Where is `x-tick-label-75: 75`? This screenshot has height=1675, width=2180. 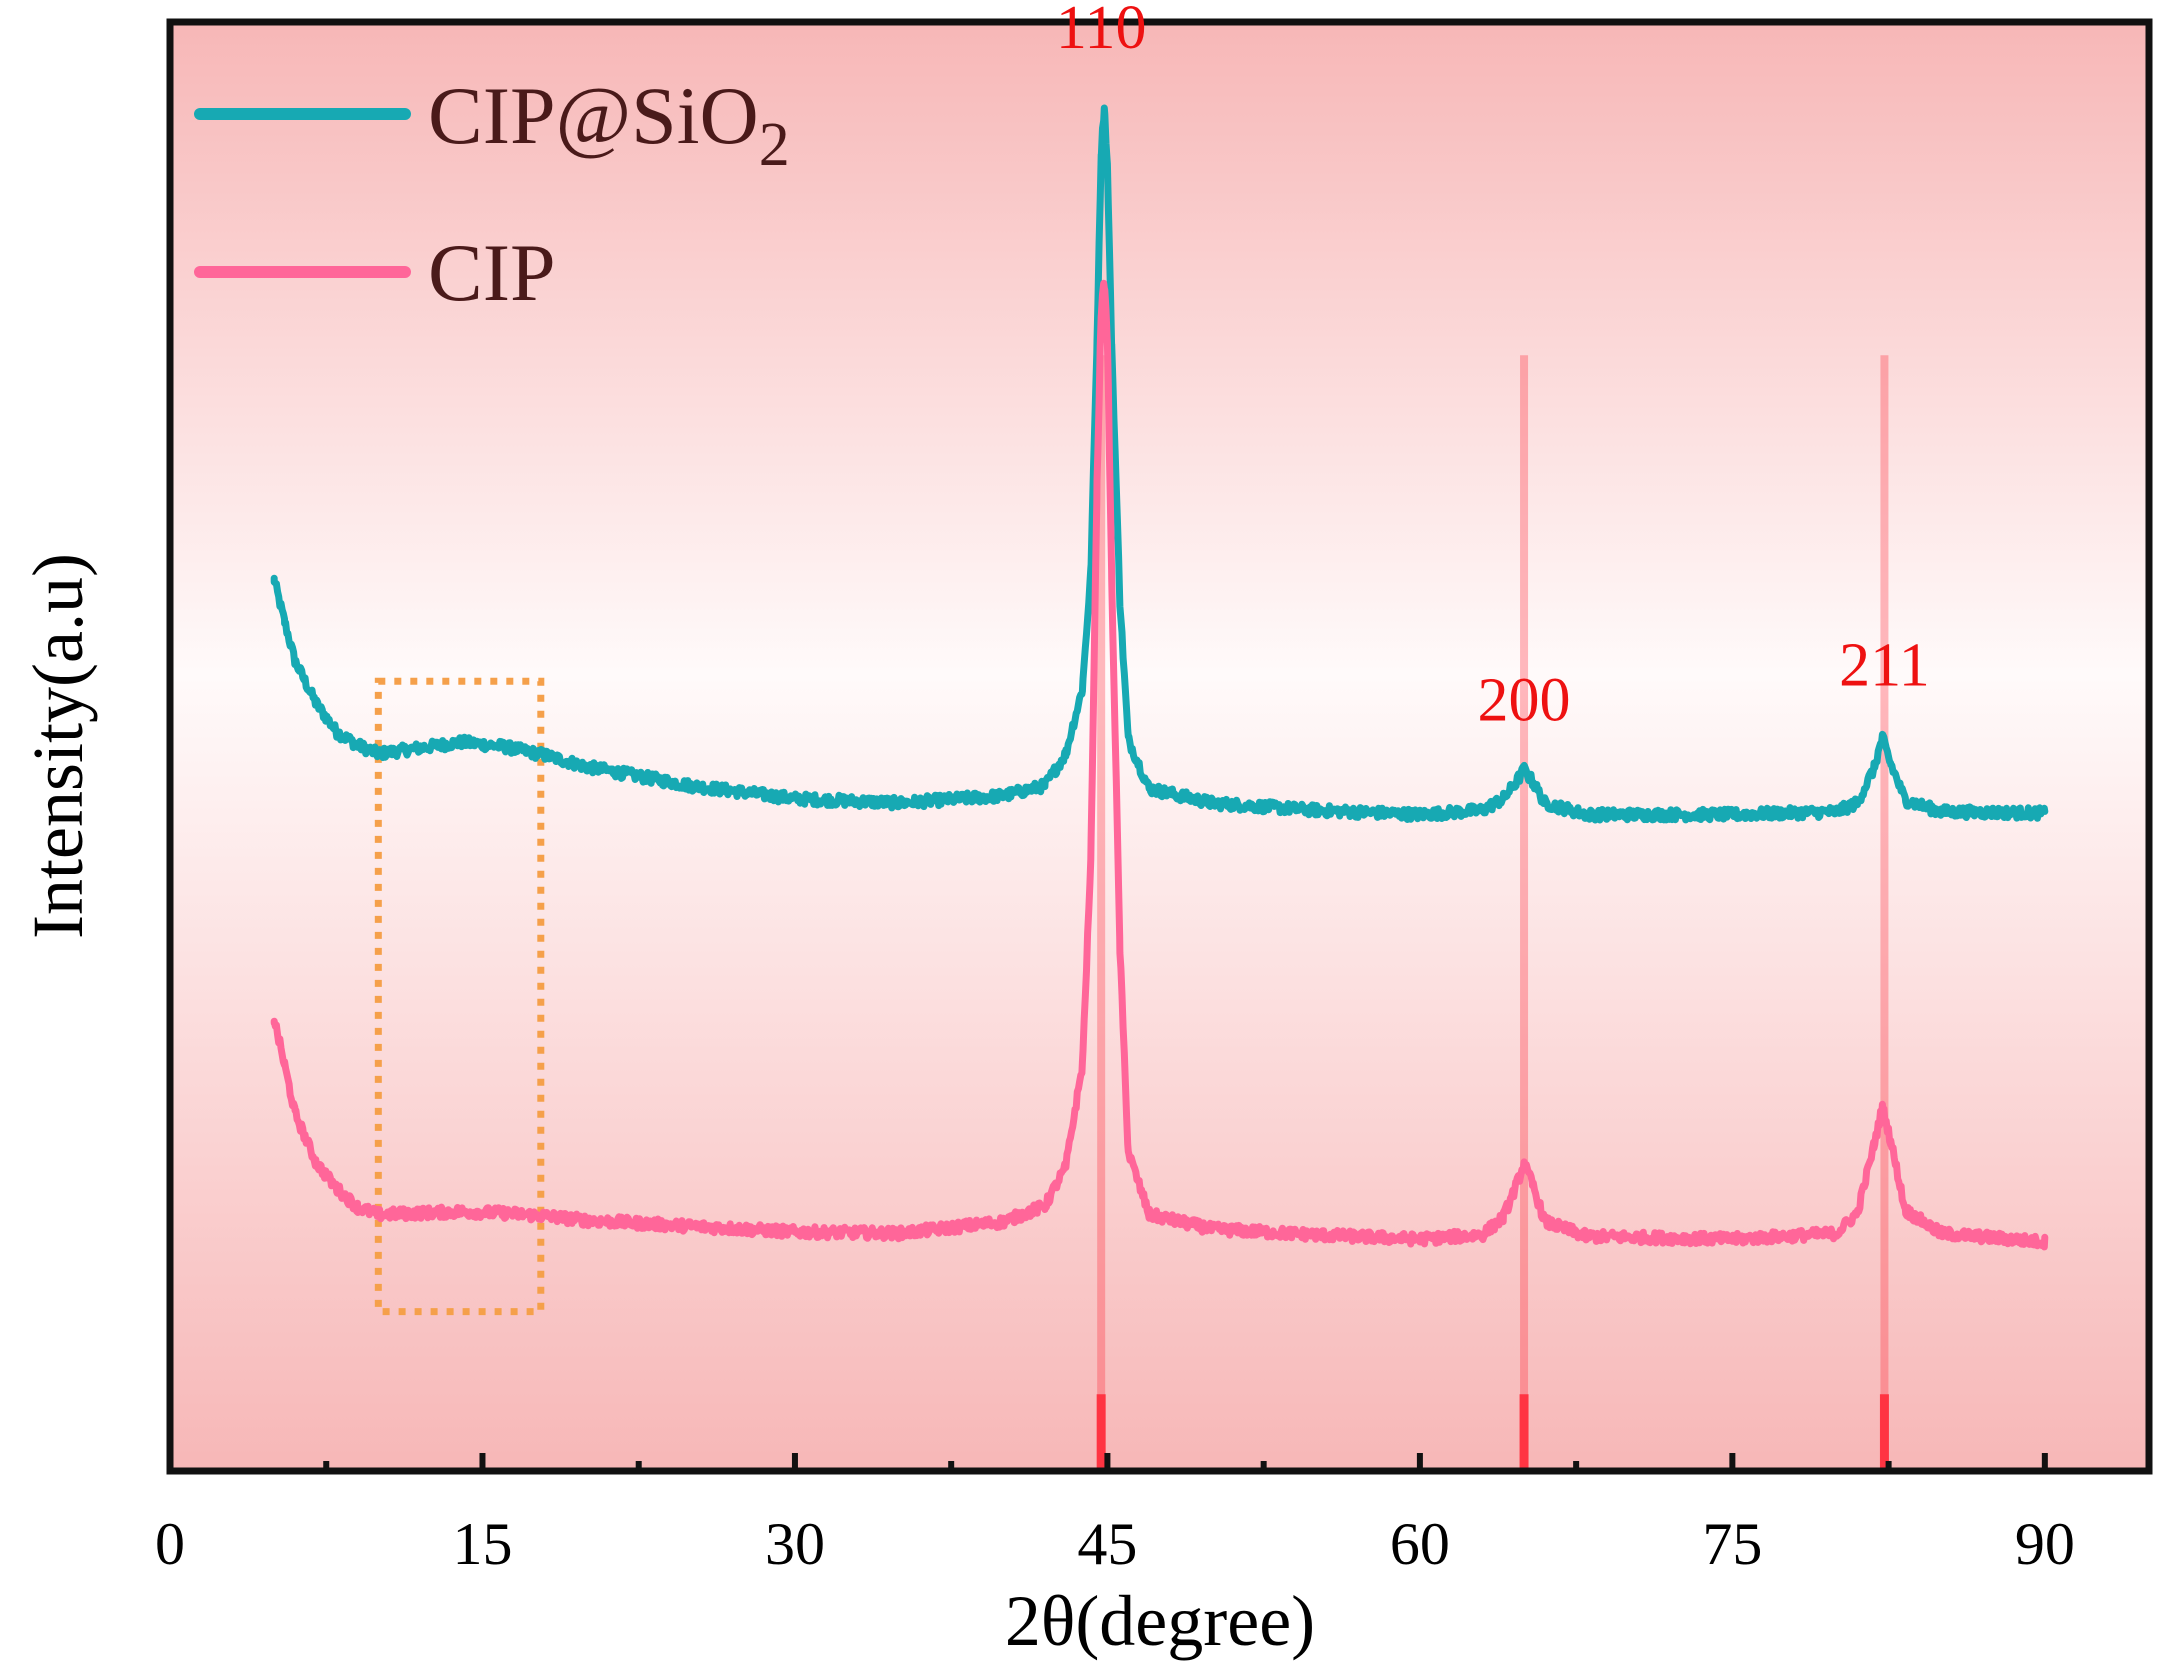 x-tick-label-75: 75 is located at coordinates (1732, 1544).